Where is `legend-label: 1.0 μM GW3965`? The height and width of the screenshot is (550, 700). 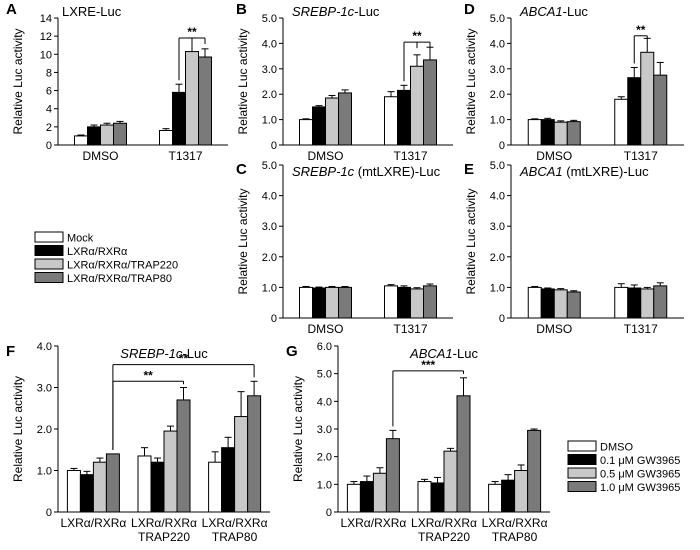 legend-label: 1.0 μM GW3965 is located at coordinates (640, 488).